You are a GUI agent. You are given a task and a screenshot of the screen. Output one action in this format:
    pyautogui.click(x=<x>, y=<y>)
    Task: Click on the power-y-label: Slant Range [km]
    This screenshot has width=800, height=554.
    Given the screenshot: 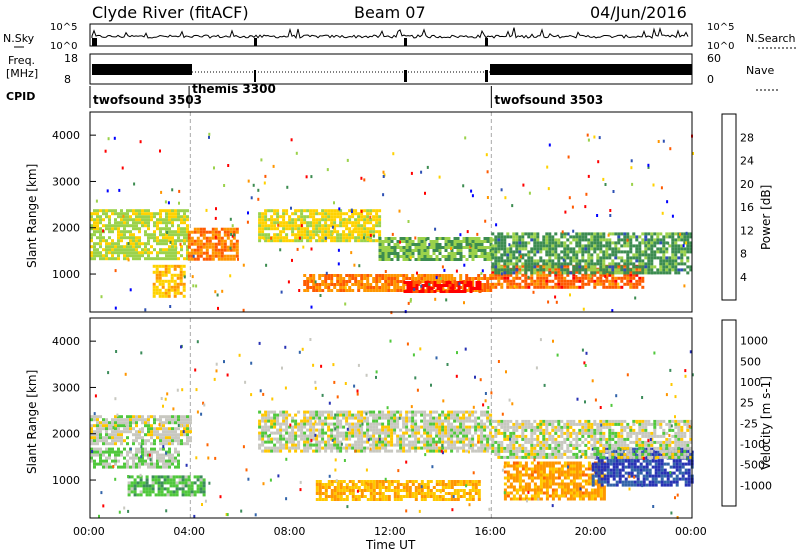 What is the action you would take?
    pyautogui.click(x=32, y=216)
    